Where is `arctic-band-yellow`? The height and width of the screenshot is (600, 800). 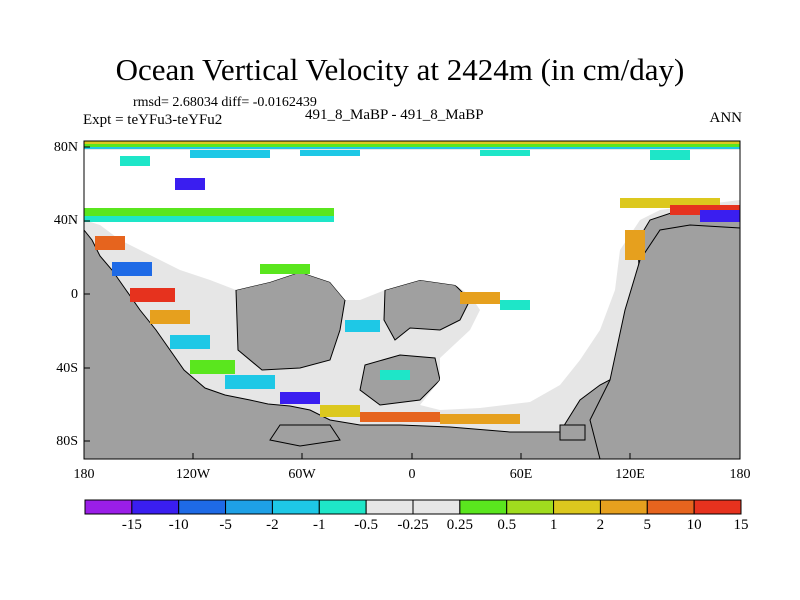
arctic-band-yellow is located at coordinates (412, 142).